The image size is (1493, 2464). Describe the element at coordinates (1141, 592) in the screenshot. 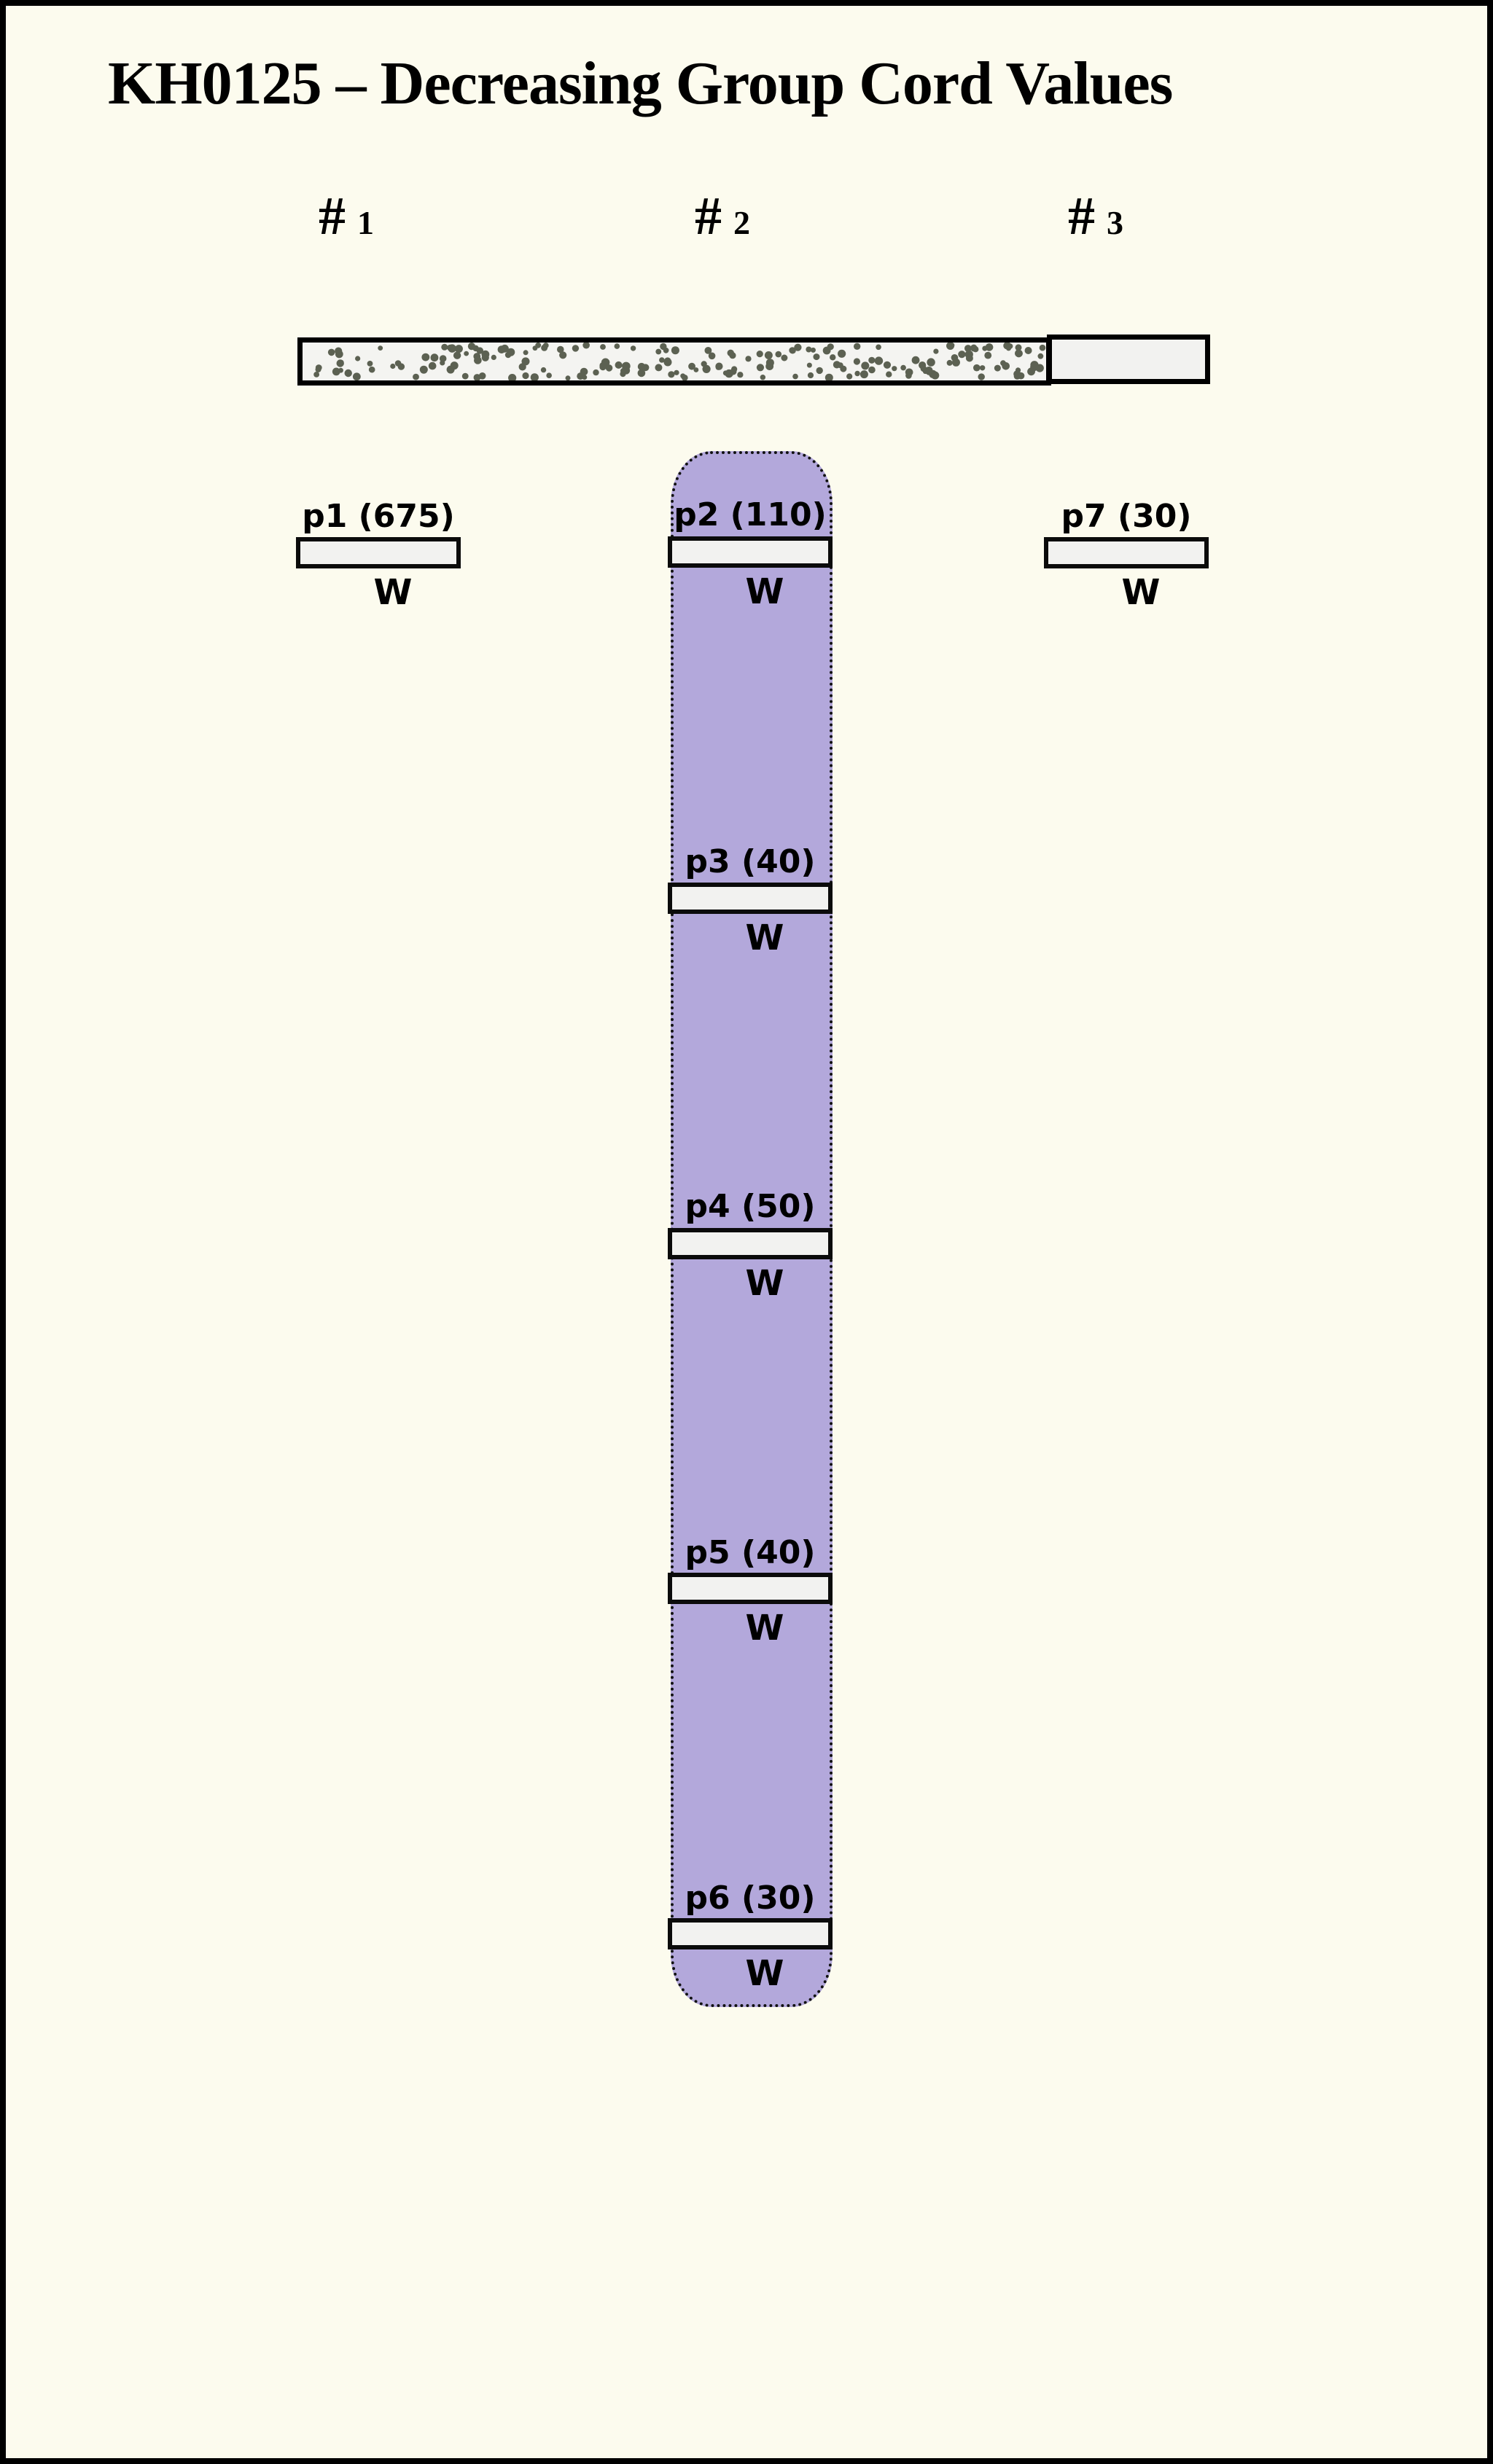

I see `weight-label-p7: W` at that location.